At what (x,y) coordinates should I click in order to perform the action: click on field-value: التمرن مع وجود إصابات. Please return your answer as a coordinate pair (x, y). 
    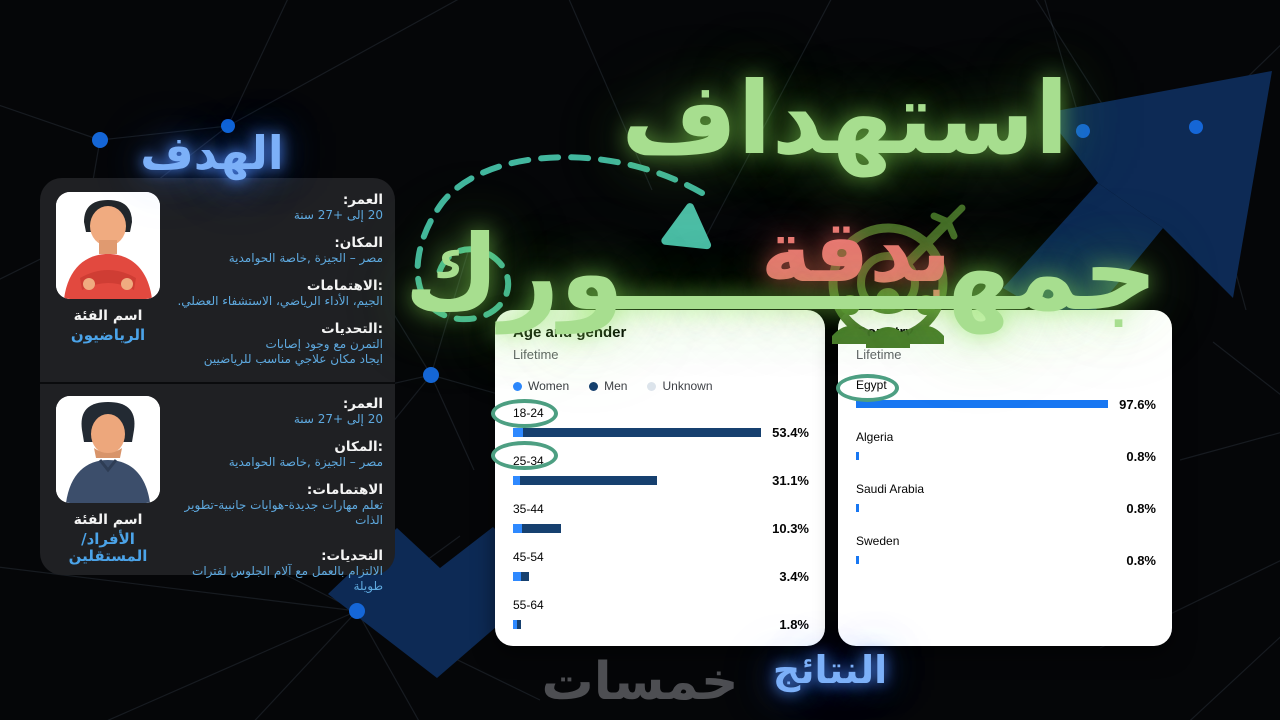
    Looking at the image, I should click on (324, 344).